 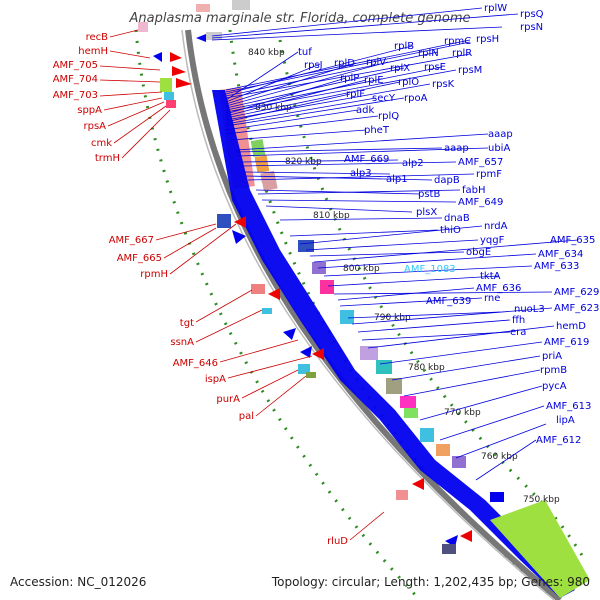 What do you see at coordinates (470, 70) in the screenshot?
I see `gene-label: rpsM` at bounding box center [470, 70].